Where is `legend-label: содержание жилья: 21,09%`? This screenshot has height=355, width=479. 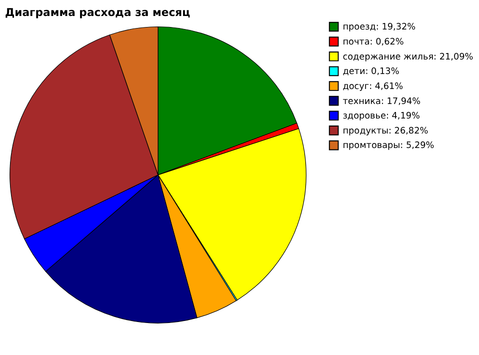 legend-label: содержание жилья: 21,09% is located at coordinates (408, 57).